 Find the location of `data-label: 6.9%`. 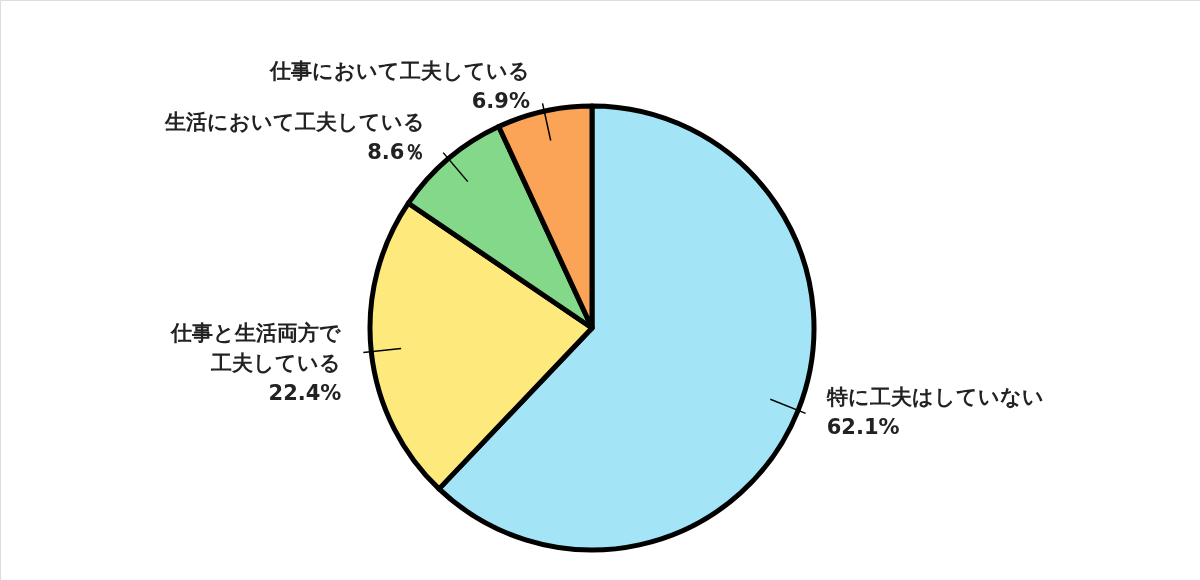

data-label: 6.9% is located at coordinates (500, 100).